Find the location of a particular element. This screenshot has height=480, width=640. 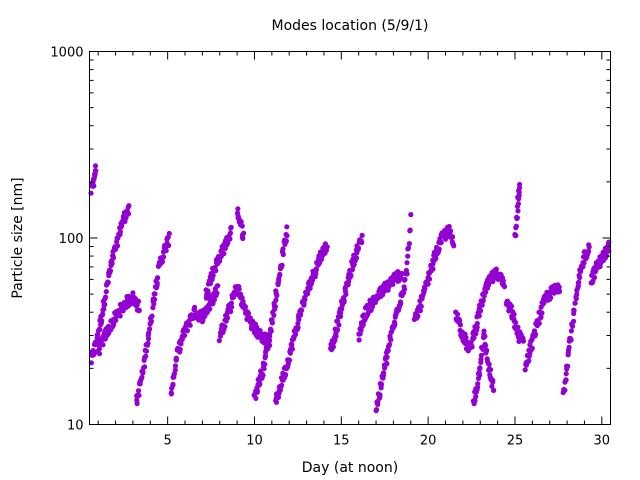

y-tick-label: 10 is located at coordinates (75, 426).